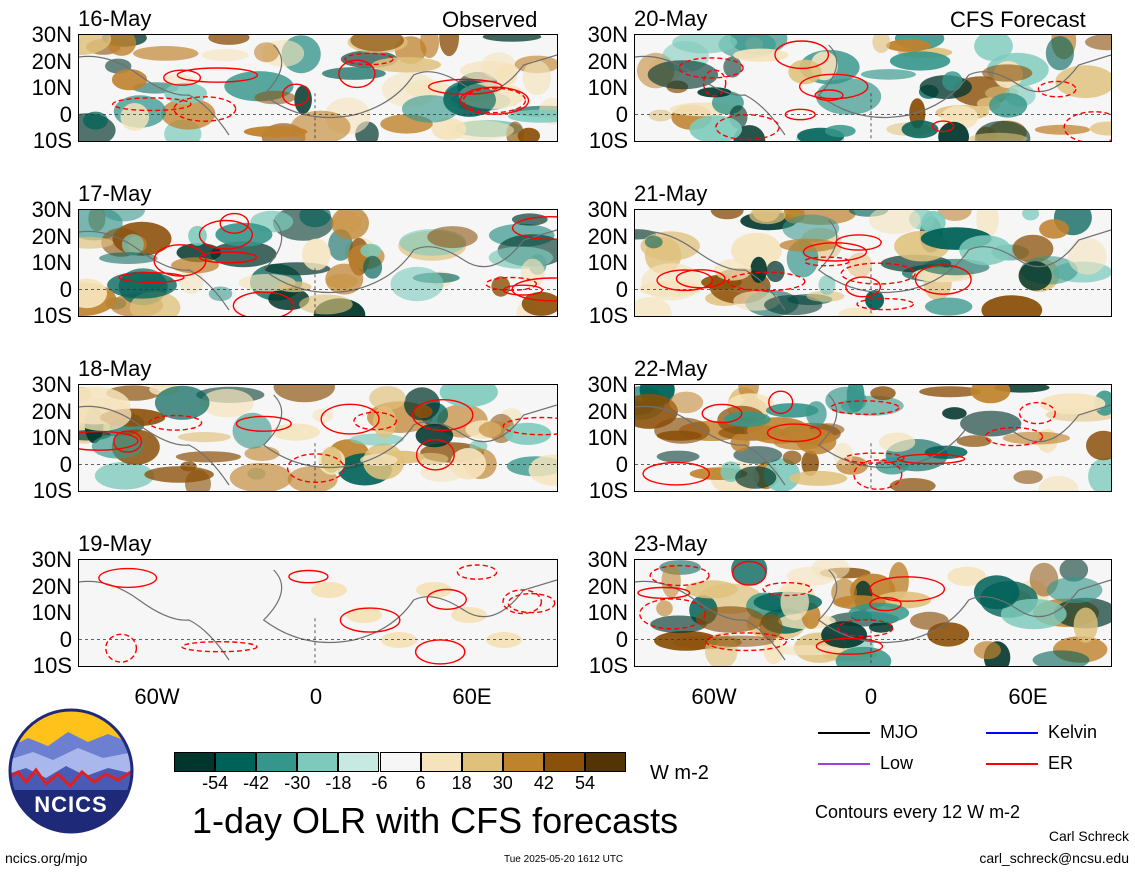  Describe the element at coordinates (115, 543) in the screenshot. I see `panel-date: 19-May` at that location.